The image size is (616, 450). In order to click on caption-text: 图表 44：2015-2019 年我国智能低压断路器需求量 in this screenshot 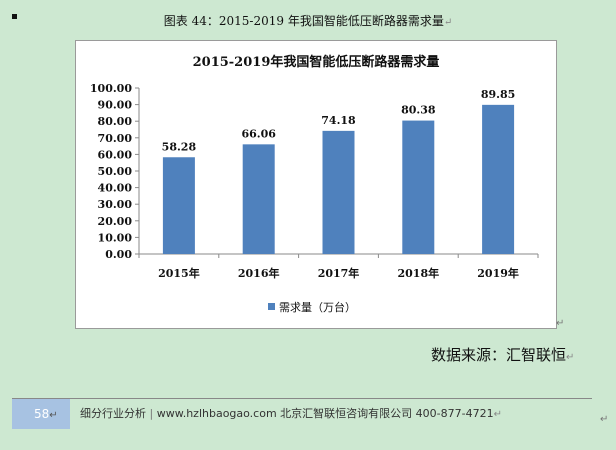, I will do `click(303, 21)`.